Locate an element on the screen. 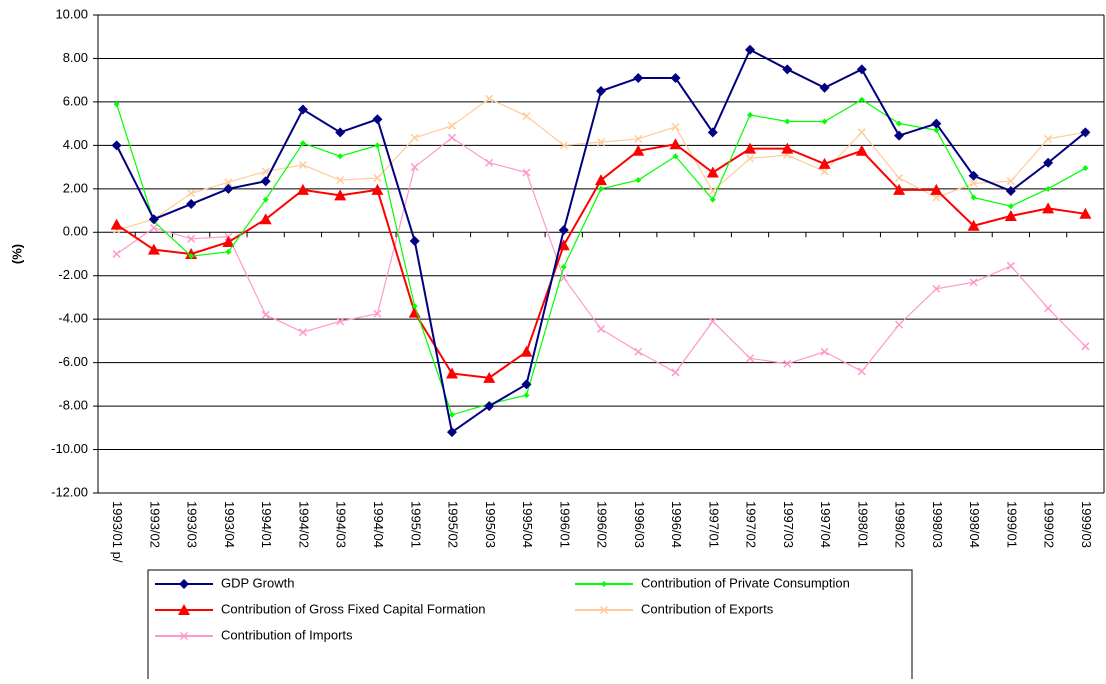  x-tick-label: 1994/04 is located at coordinates (378, 524).